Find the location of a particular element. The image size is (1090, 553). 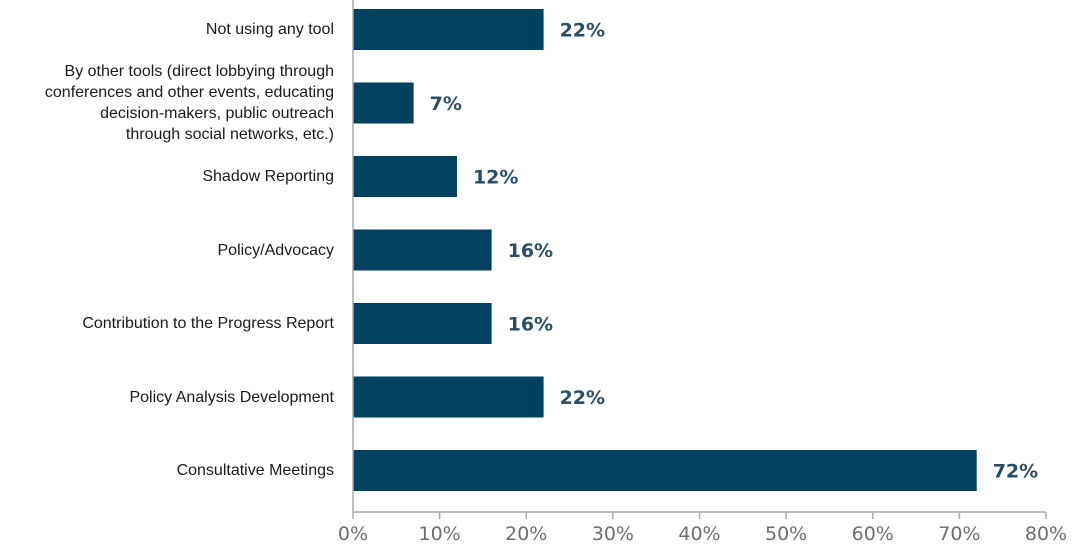

x-tick-label: 40% is located at coordinates (699, 534).